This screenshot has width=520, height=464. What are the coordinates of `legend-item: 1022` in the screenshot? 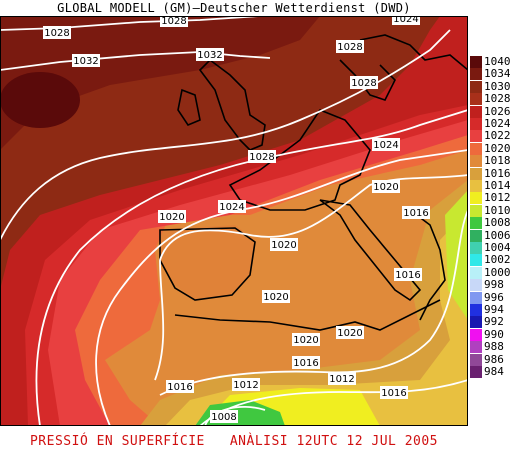 It's located at (494, 136).